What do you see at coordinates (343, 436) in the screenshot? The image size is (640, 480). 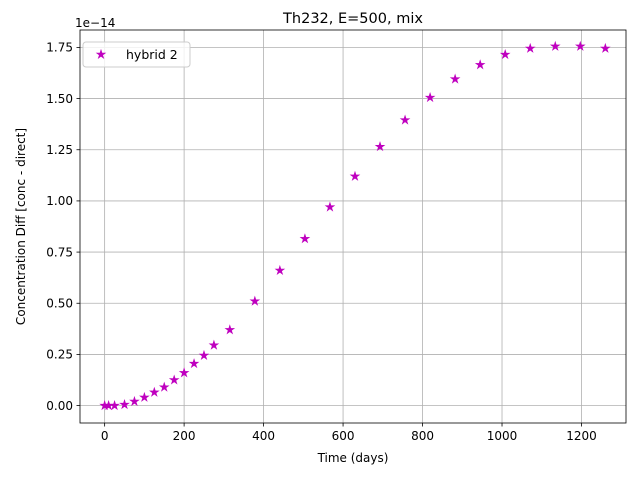 I see `x-tick-label: 600` at bounding box center [343, 436].